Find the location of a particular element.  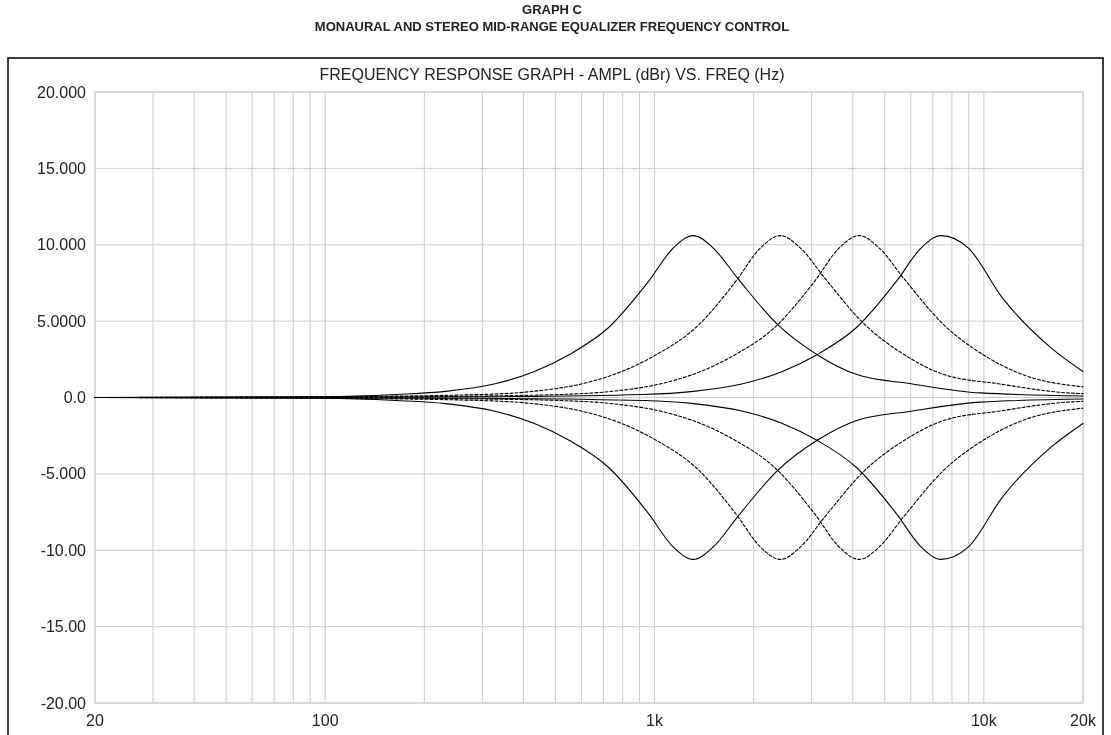

chart-title: GRAPH C is located at coordinates (552, 9).